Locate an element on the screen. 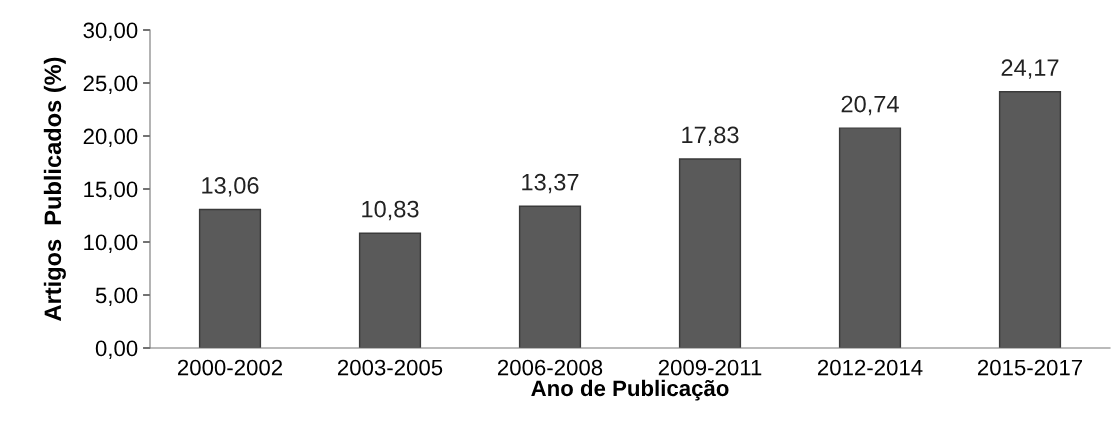 The width and height of the screenshot is (1118, 421). y-tick-label: 30,00 is located at coordinates (110, 31).